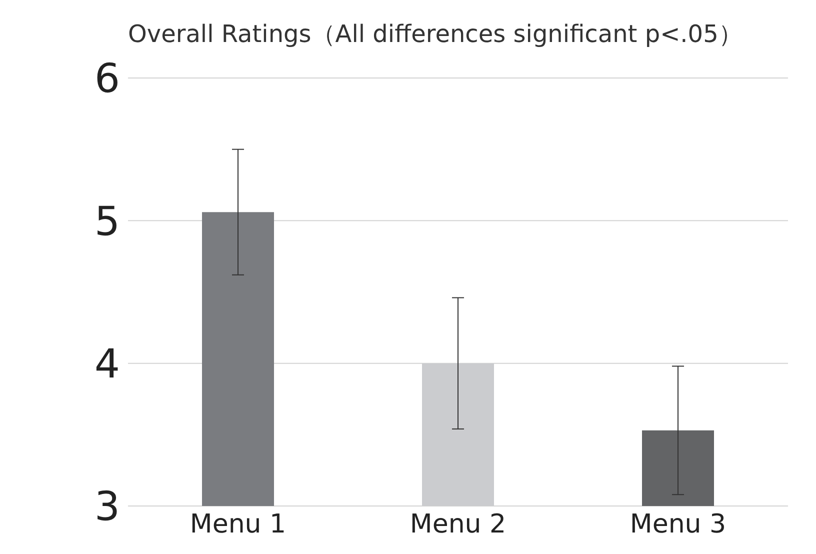 Image resolution: width=816 pixels, height=554 pixels. What do you see at coordinates (107, 221) in the screenshot?
I see `y-tick-label: 5` at bounding box center [107, 221].